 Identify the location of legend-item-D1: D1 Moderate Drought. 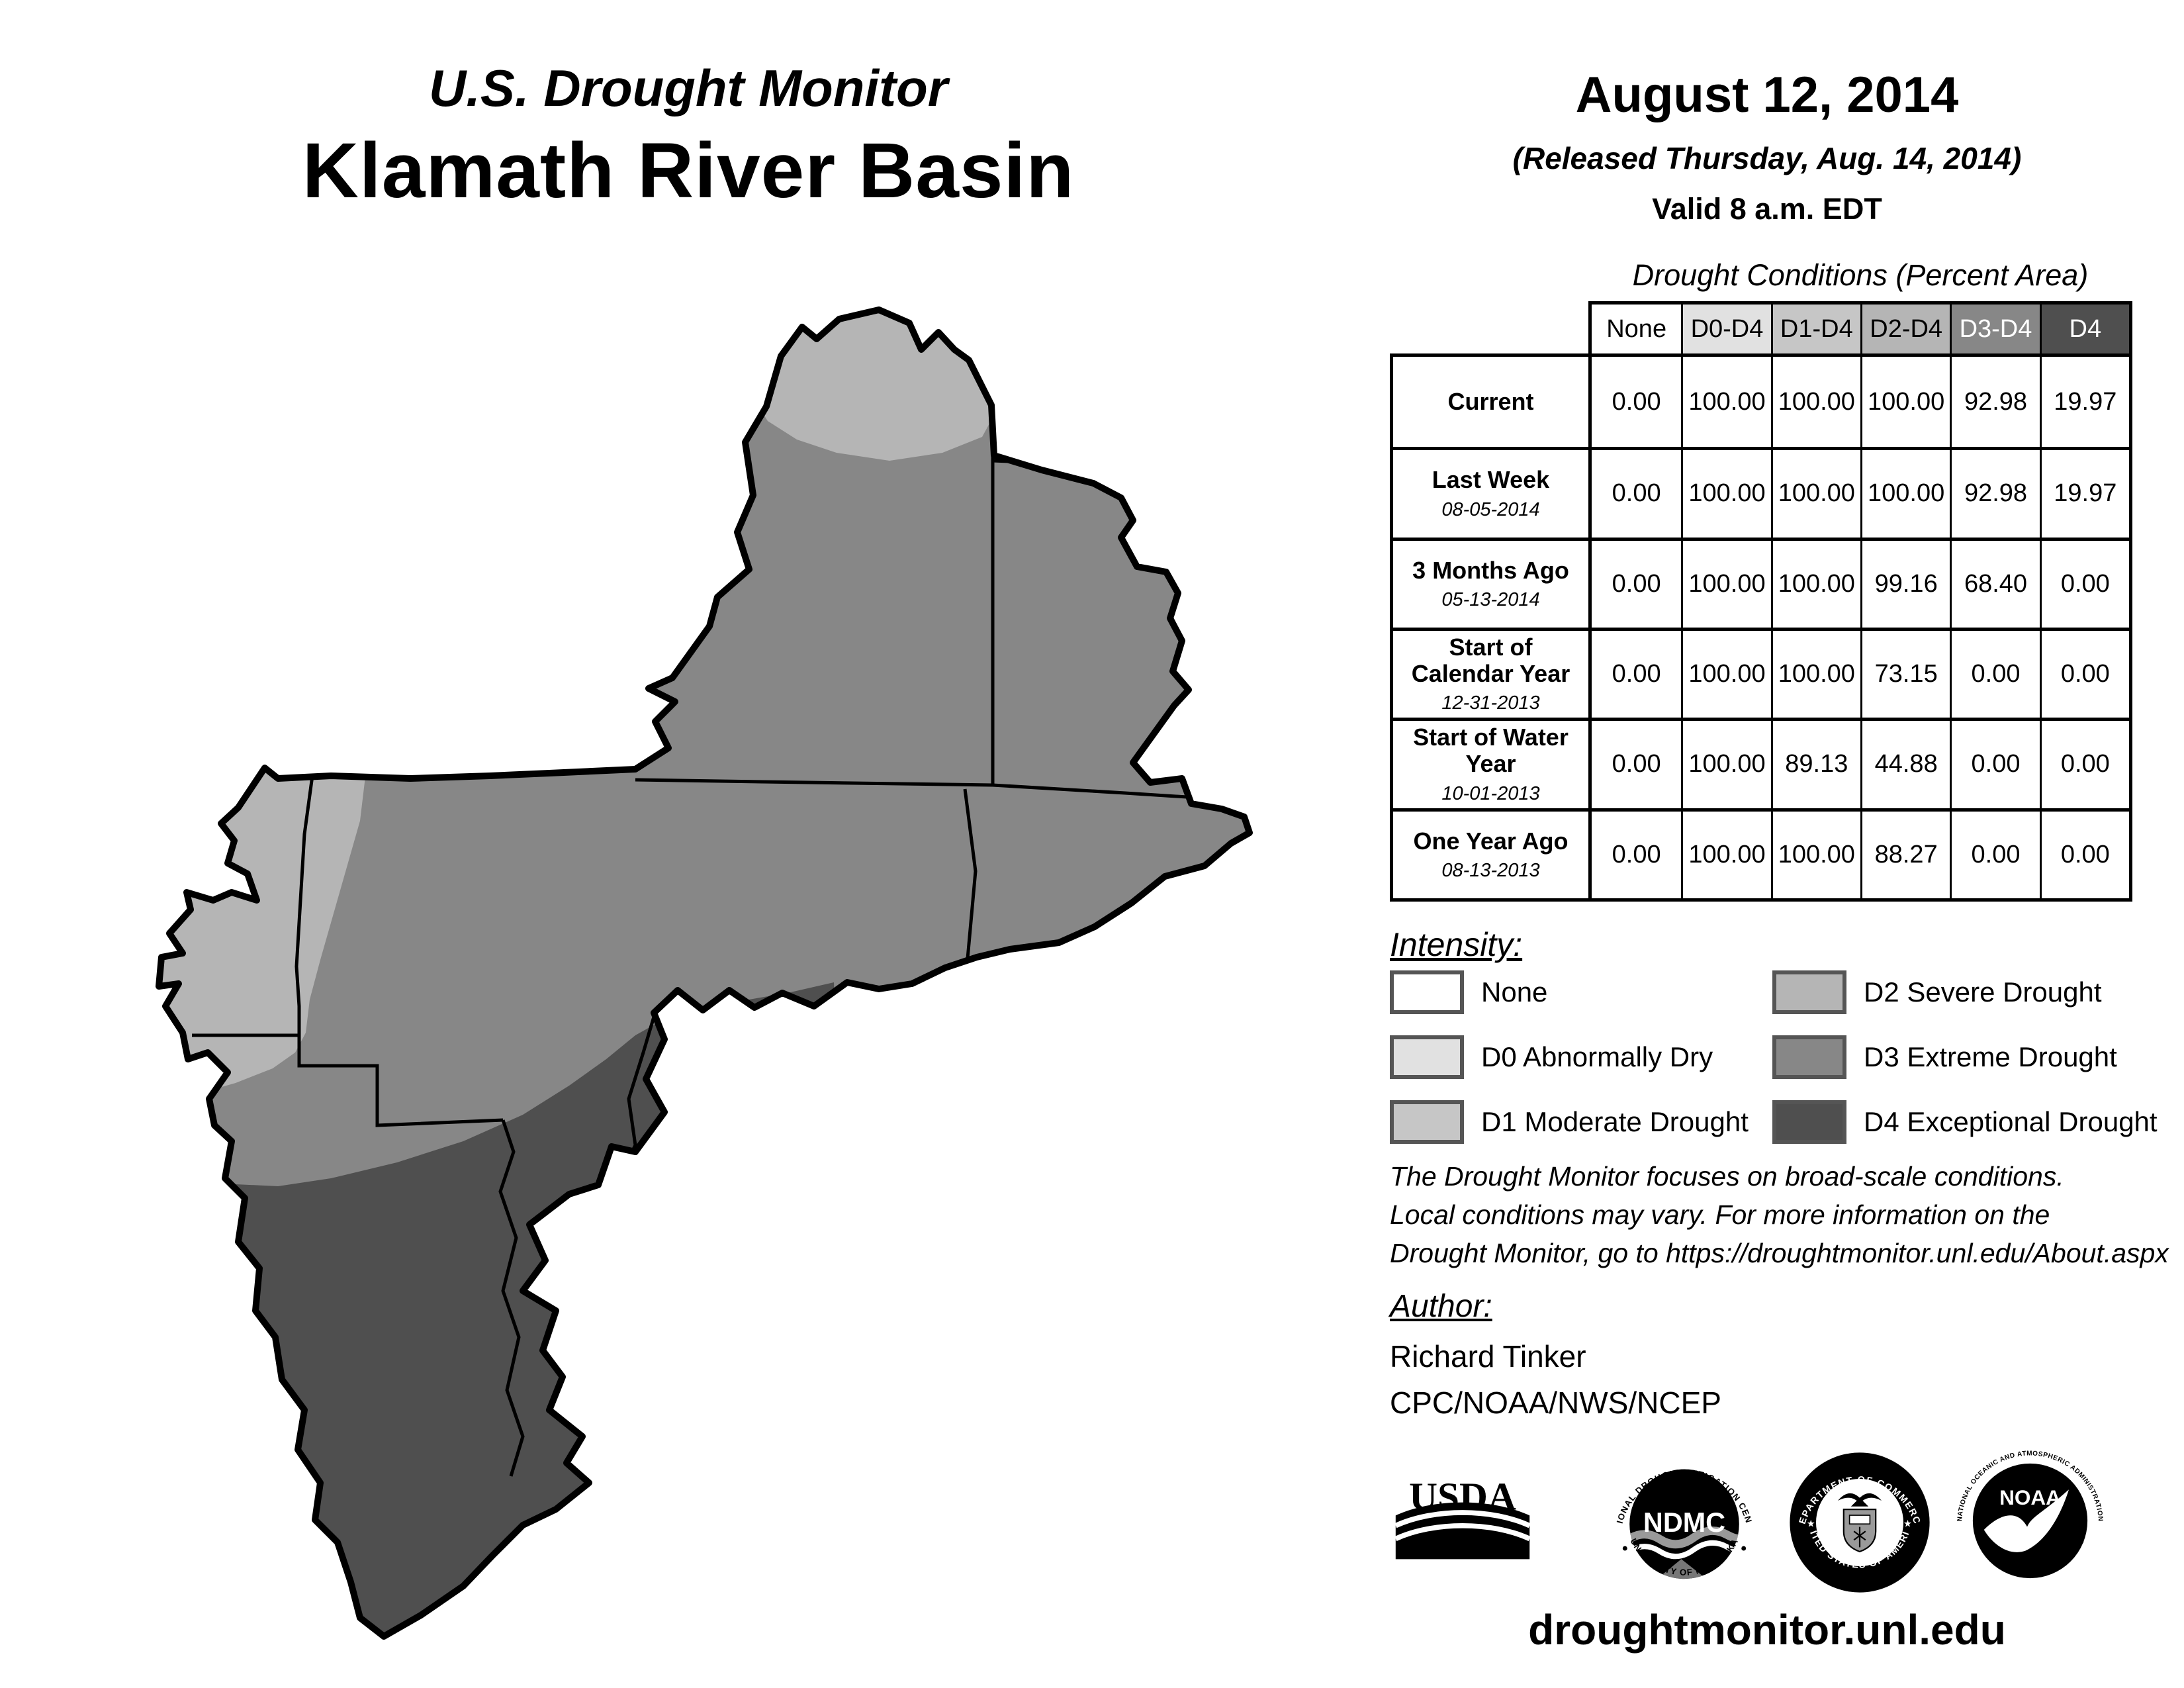
(1570, 1122).